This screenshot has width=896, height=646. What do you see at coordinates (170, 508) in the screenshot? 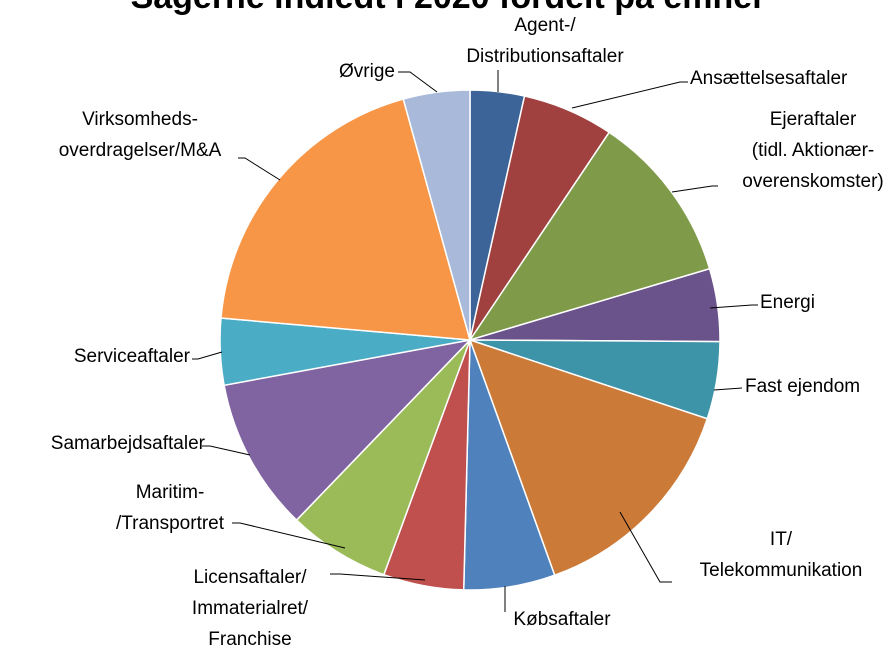
I see `slice-label: Maritim- /Transportret` at bounding box center [170, 508].